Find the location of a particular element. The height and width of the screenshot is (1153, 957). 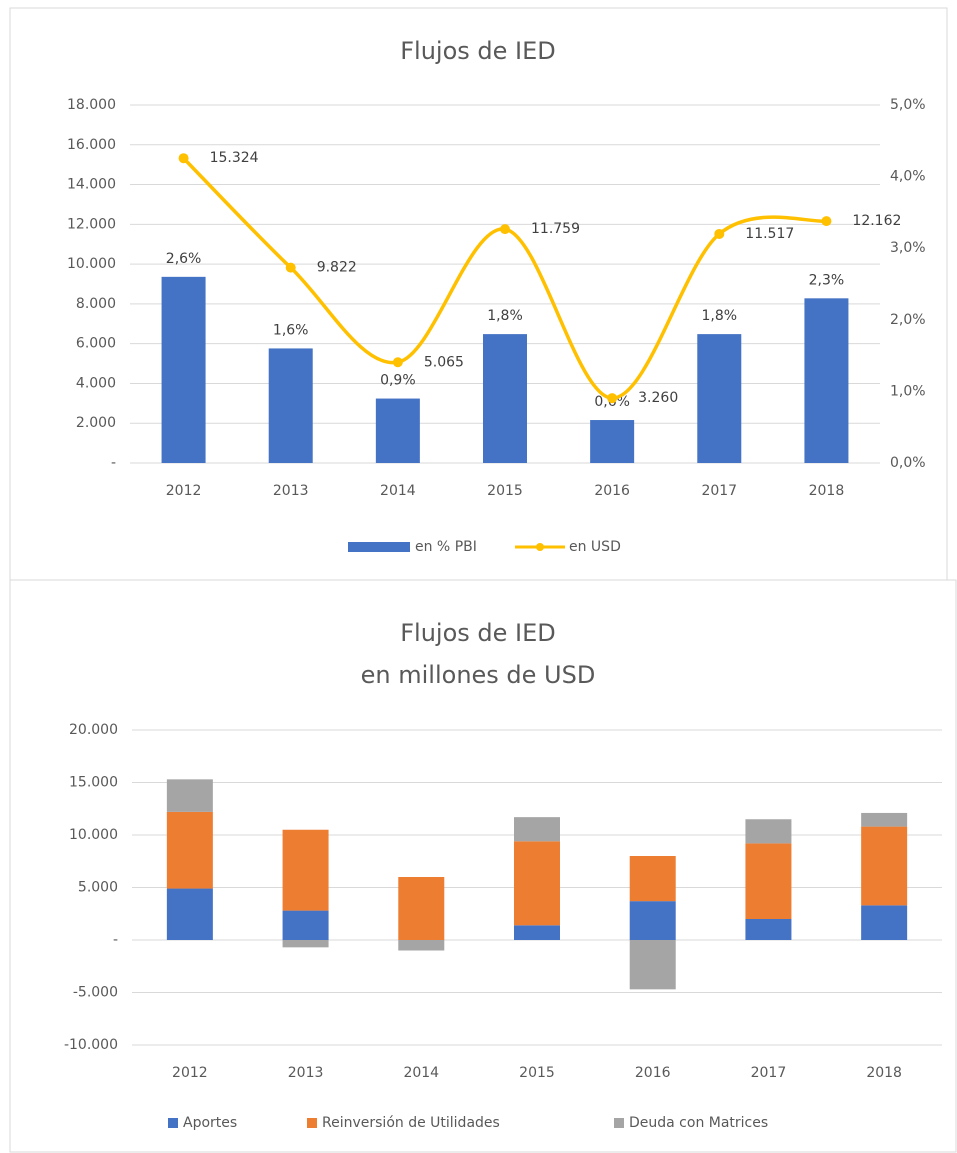

chart-subtitle: en millones de USD is located at coordinates (478, 675).